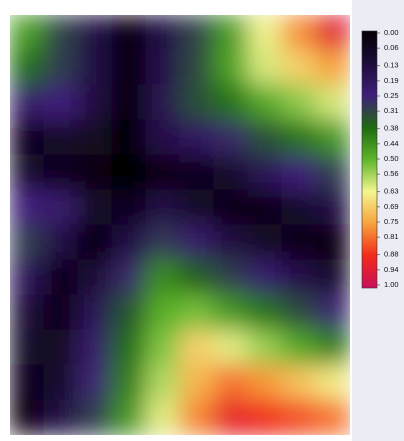 This screenshot has width=404, height=441. Describe the element at coordinates (369, 159) in the screenshot. I see `colorbar` at that location.